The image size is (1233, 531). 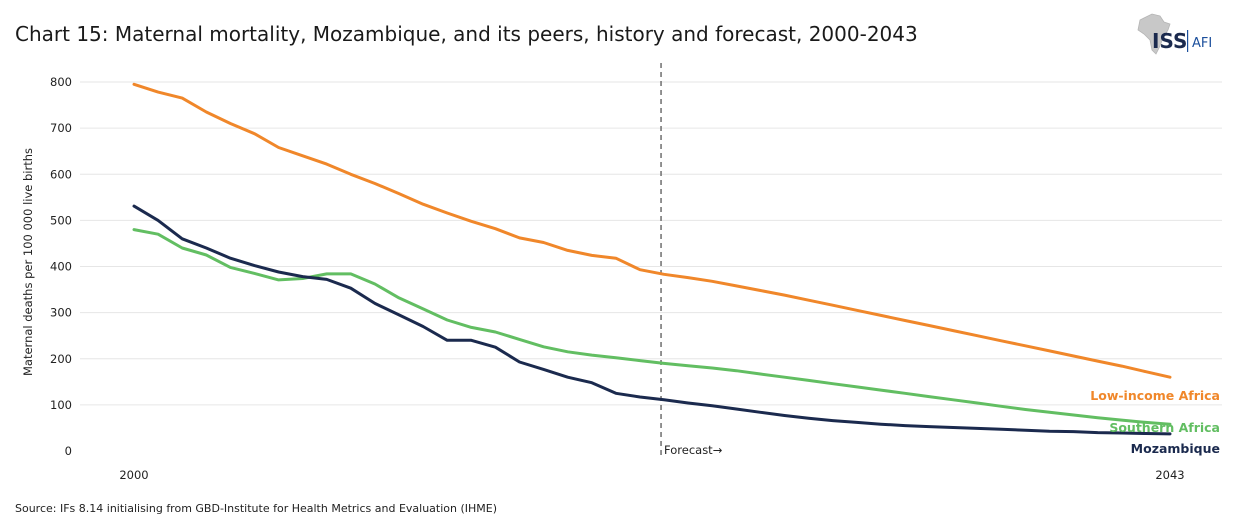 What do you see at coordinates (61, 128) in the screenshot?
I see `y-tick-label-700: 700` at bounding box center [61, 128].